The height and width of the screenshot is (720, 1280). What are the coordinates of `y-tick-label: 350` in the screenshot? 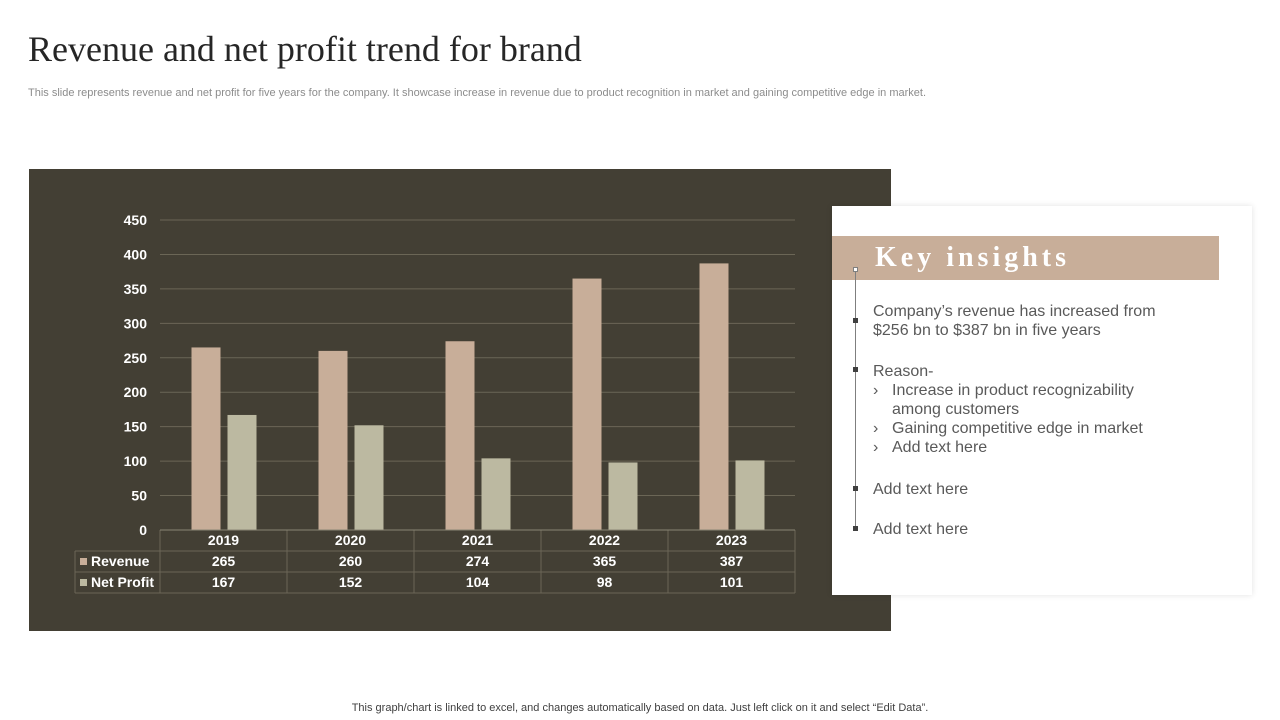 It's located at (136, 289).